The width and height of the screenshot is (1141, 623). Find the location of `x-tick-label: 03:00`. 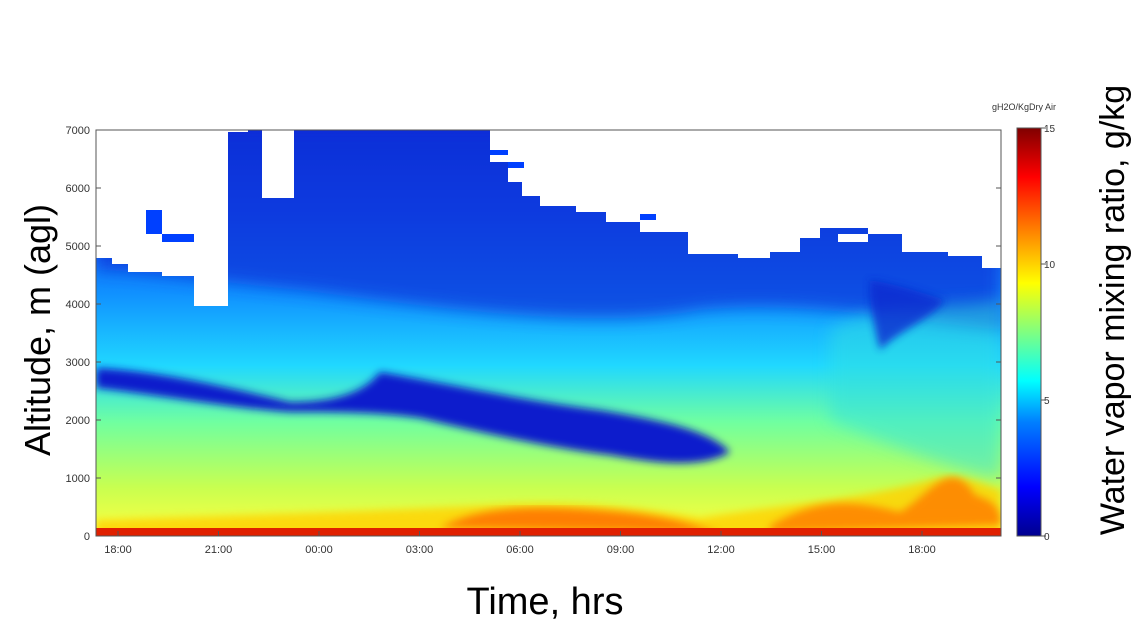

x-tick-label: 03:00 is located at coordinates (420, 550).